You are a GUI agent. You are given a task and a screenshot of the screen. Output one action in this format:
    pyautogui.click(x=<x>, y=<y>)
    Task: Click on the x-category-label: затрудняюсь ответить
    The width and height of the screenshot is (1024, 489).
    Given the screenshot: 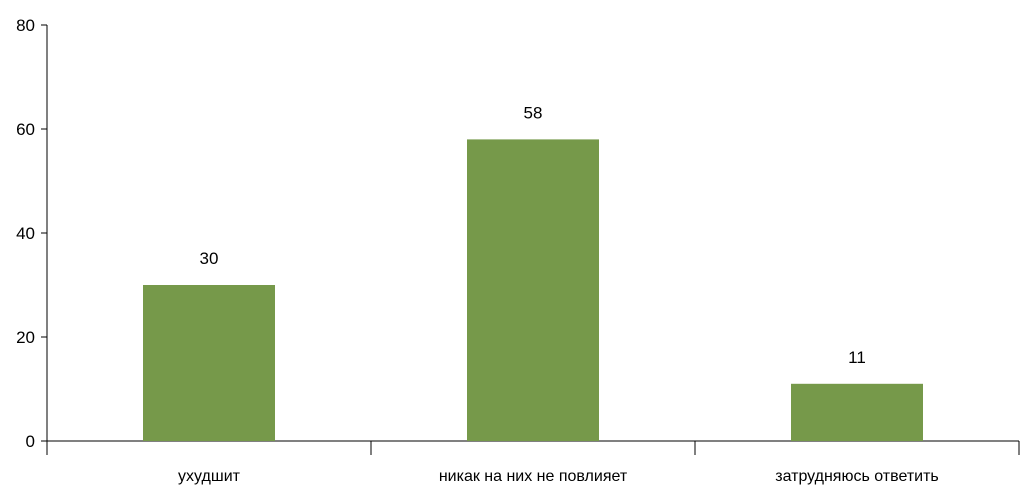 What is the action you would take?
    pyautogui.click(x=857, y=476)
    